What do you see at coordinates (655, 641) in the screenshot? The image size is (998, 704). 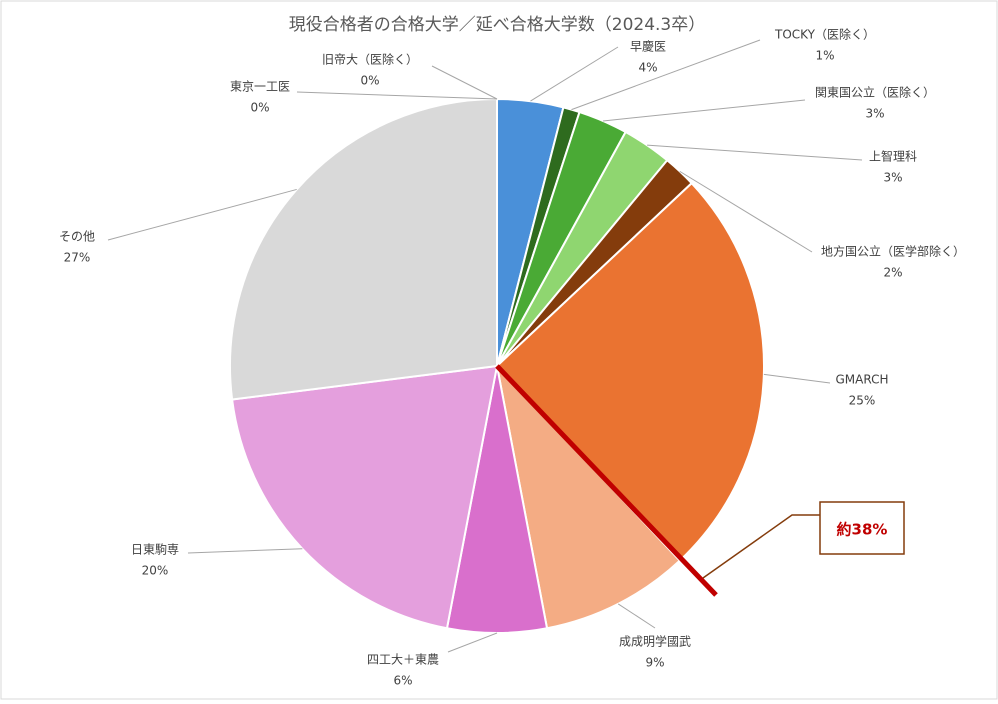 I see `slice-label: 成成明学國武` at bounding box center [655, 641].